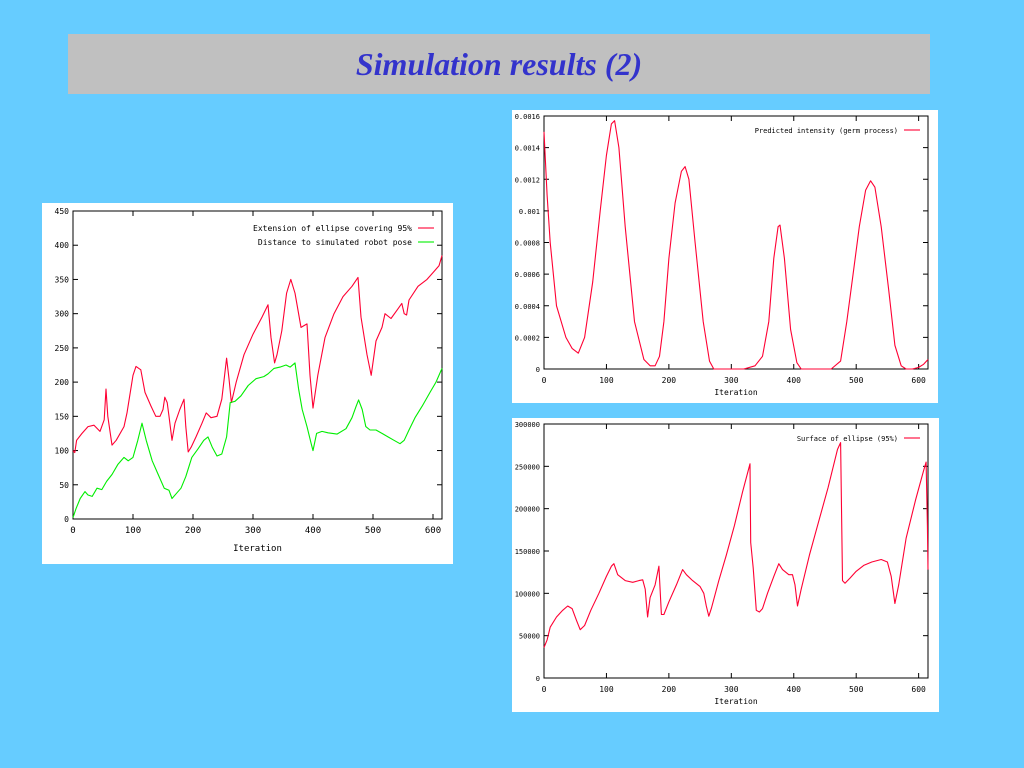 Image resolution: width=1024 pixels, height=768 pixels. Describe the element at coordinates (62, 314) in the screenshot. I see `y-tick-label: 300` at that location.